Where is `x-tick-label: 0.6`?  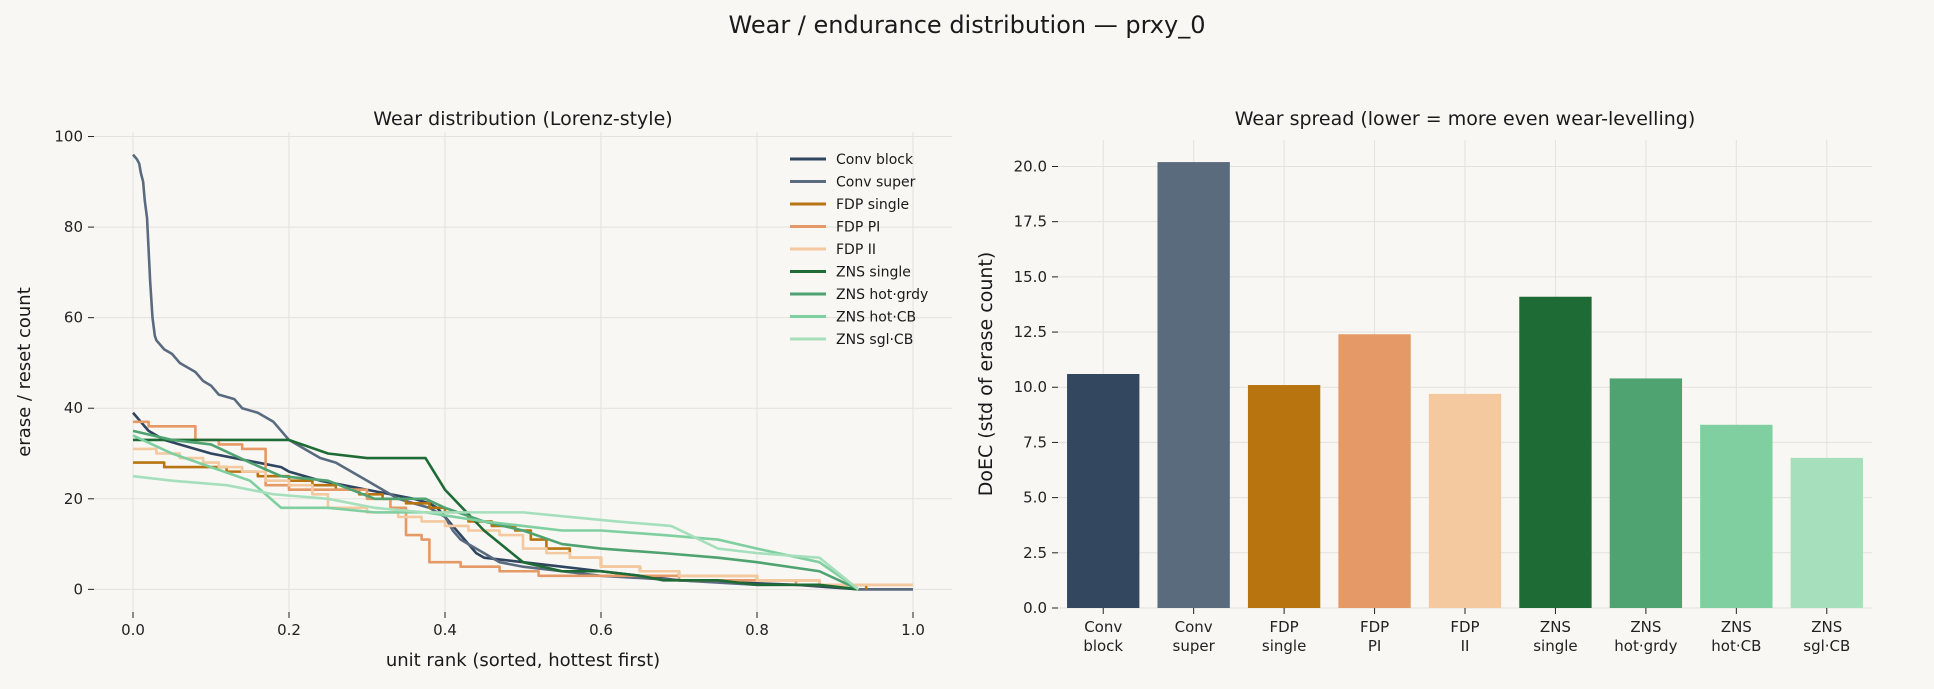
x-tick-label: 0.6 is located at coordinates (601, 630).